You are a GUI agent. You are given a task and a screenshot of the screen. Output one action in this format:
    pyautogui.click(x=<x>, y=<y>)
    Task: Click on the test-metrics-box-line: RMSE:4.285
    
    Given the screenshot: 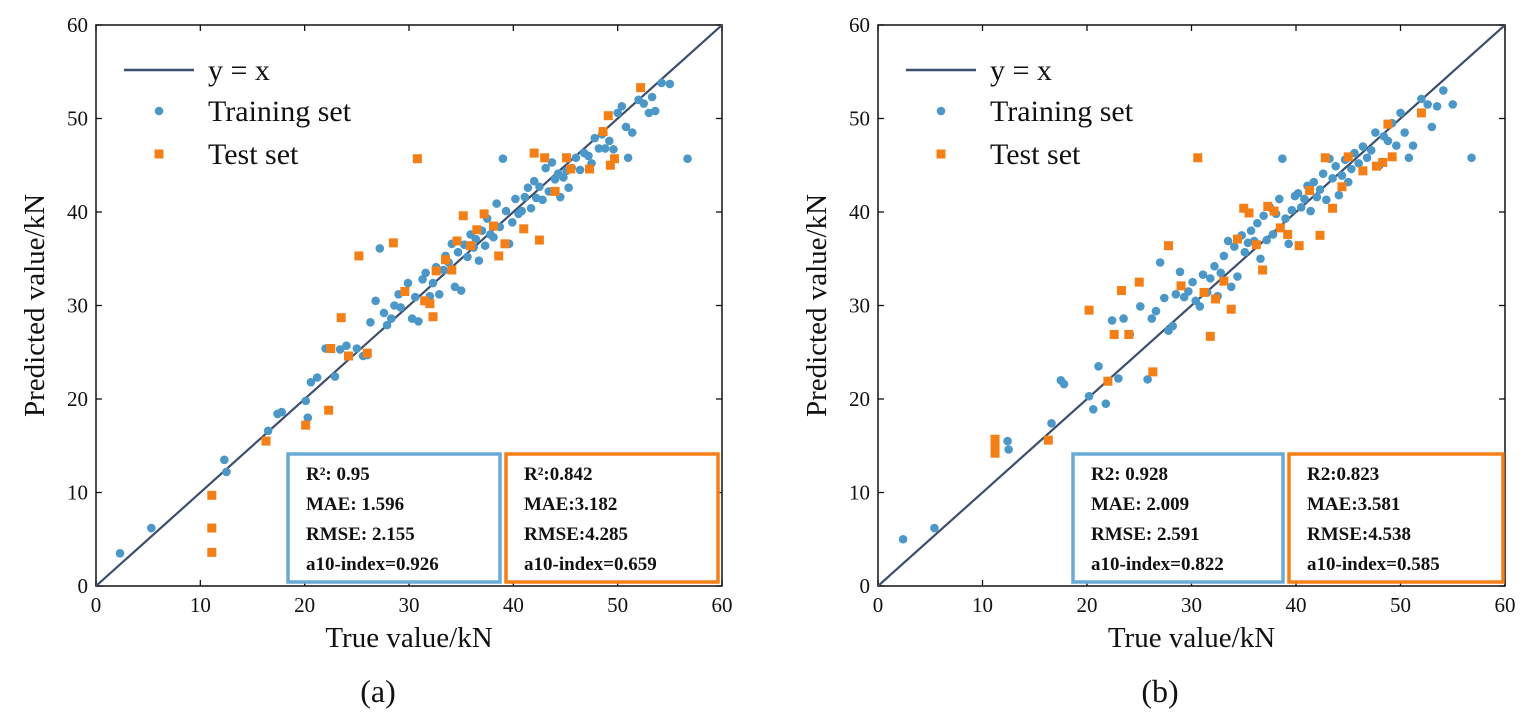 What is the action you would take?
    pyautogui.click(x=576, y=534)
    